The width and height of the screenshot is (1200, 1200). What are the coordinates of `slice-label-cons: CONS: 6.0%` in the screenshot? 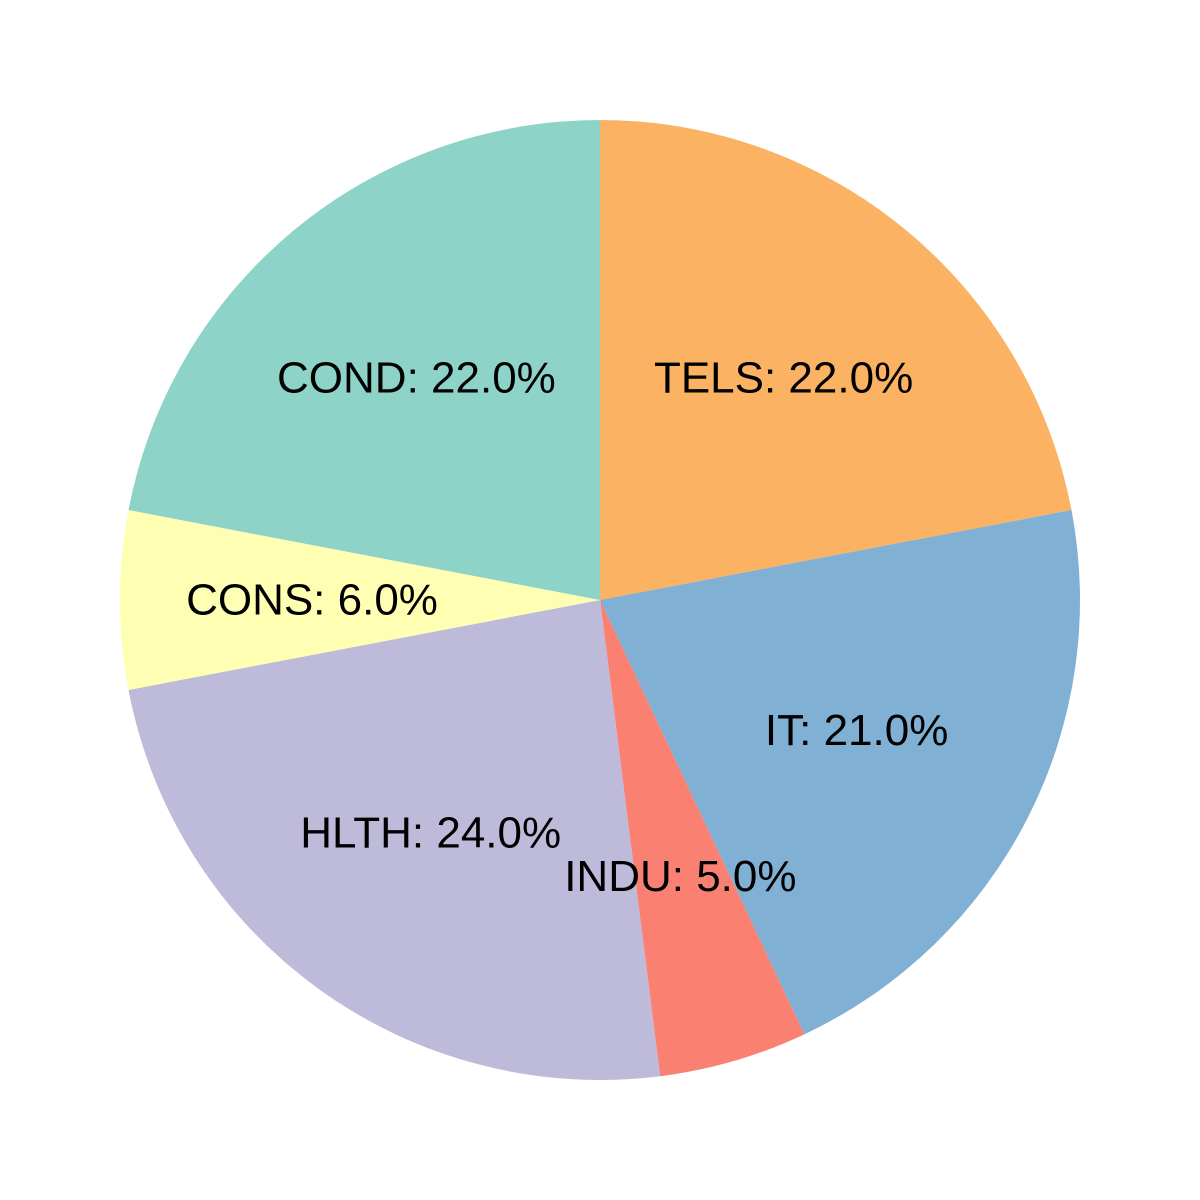 It's located at (312, 600).